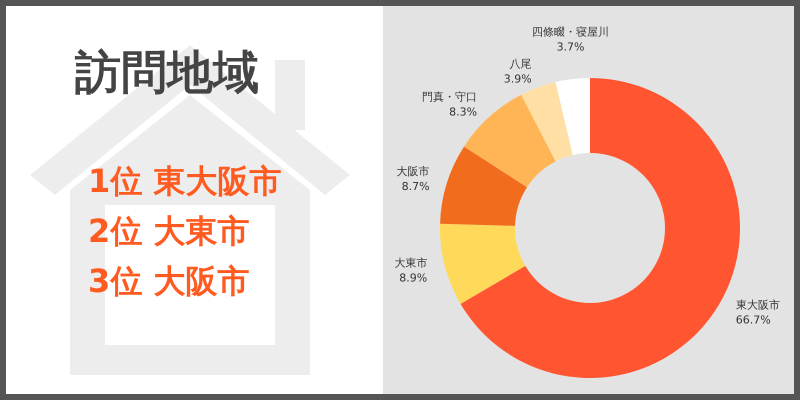  What do you see at coordinates (758, 305) in the screenshot?
I see `slice-label: 東大阪市` at bounding box center [758, 305].